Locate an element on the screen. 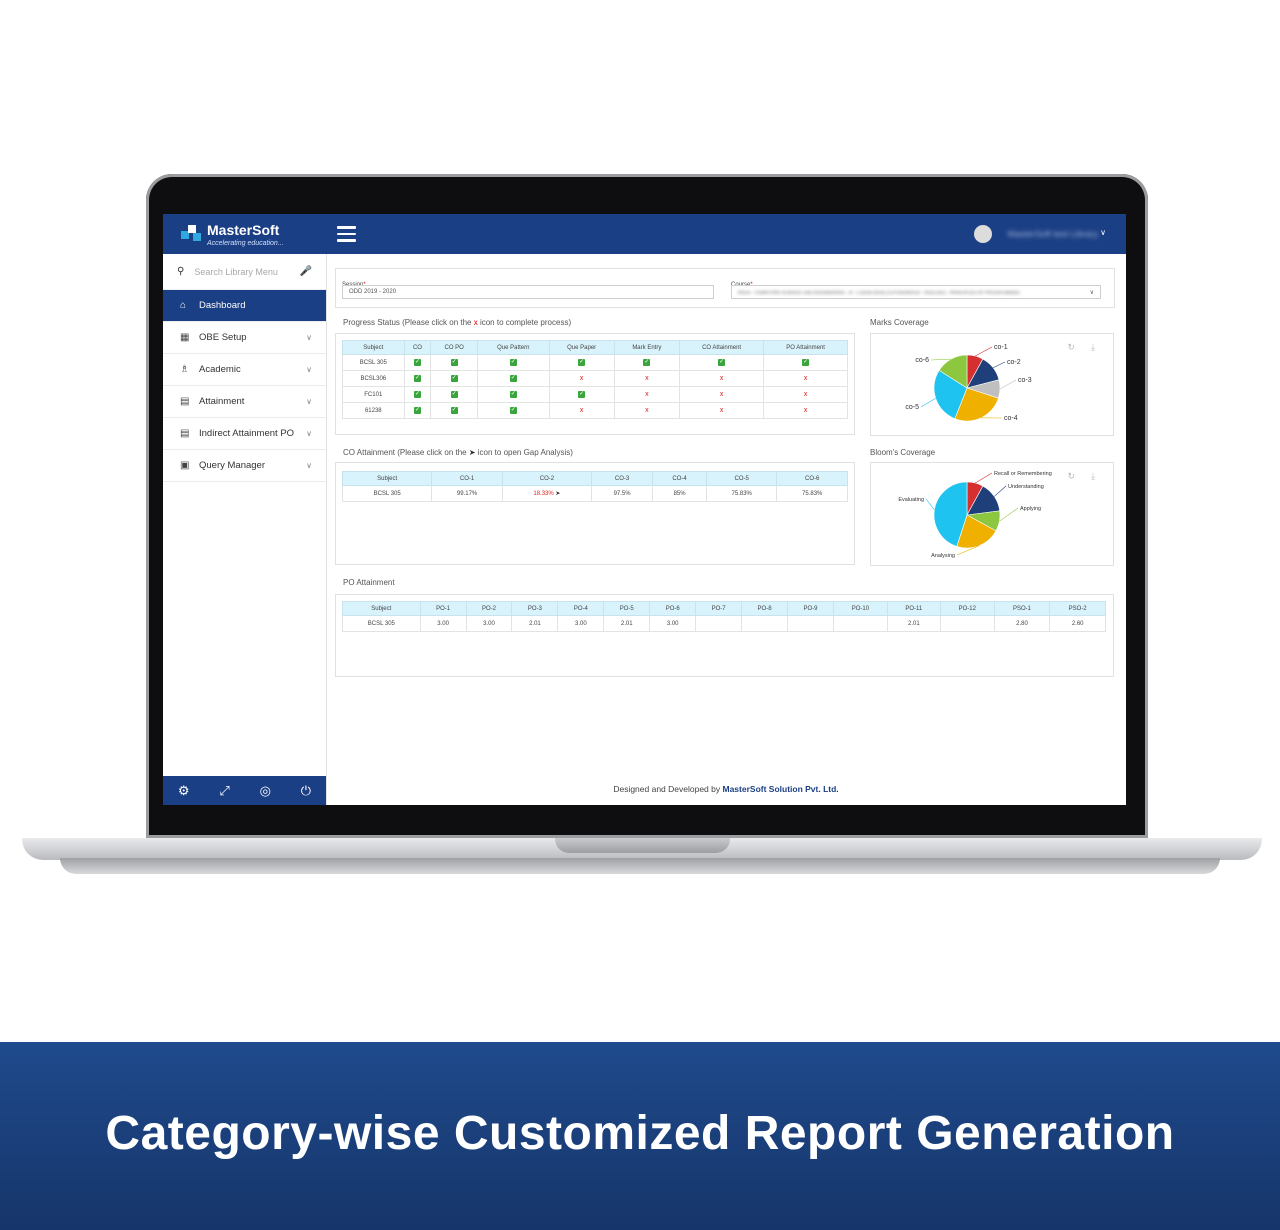 The height and width of the screenshot is (1230, 1280). fullscreen-icon: ⤢ is located at coordinates (224, 790).